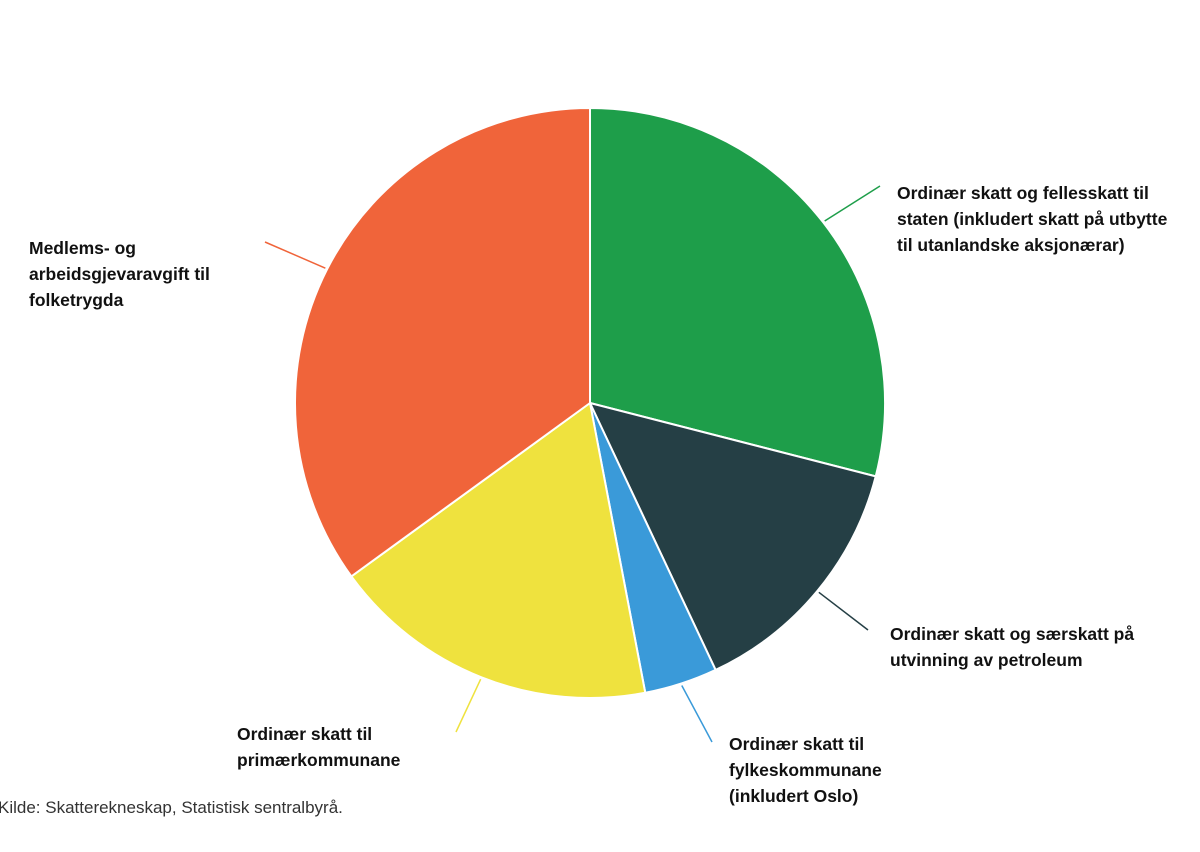 This screenshot has width=1200, height=852. What do you see at coordinates (319, 747) in the screenshot?
I see `slice-label: Ordinær skatt til primærkommunane` at bounding box center [319, 747].